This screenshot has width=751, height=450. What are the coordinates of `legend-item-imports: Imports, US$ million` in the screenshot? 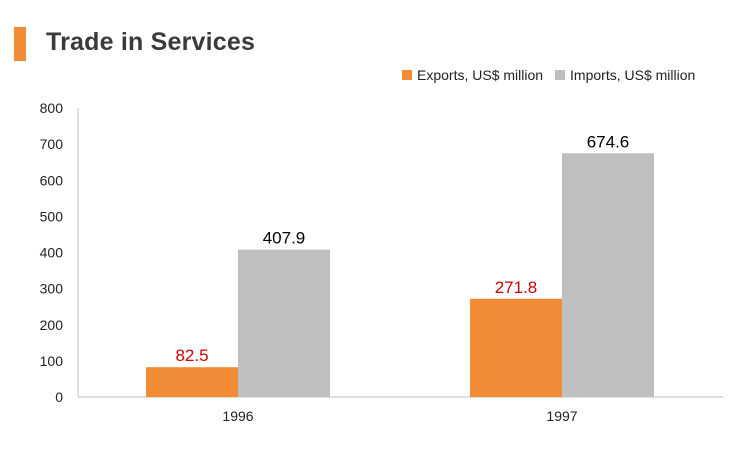 It's located at (625, 75).